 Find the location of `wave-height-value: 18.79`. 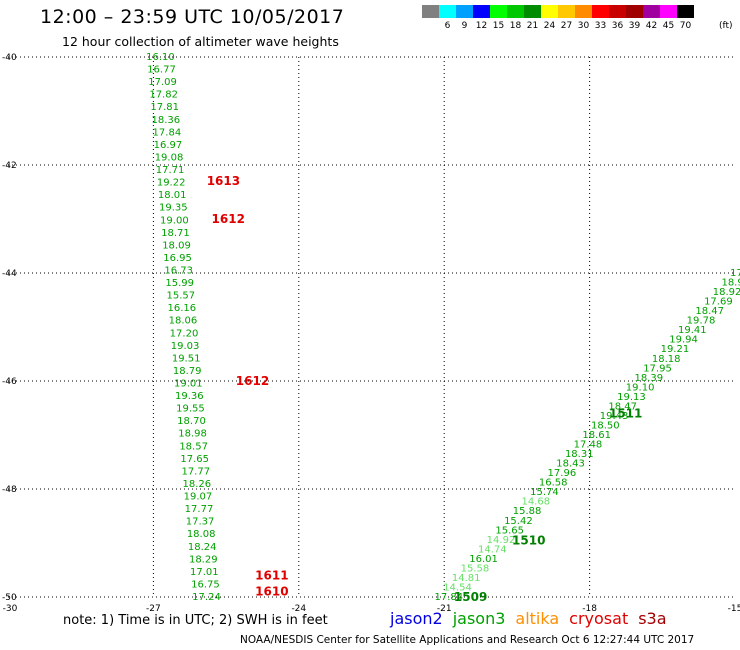

wave-height-value: 18.79 is located at coordinates (187, 371).